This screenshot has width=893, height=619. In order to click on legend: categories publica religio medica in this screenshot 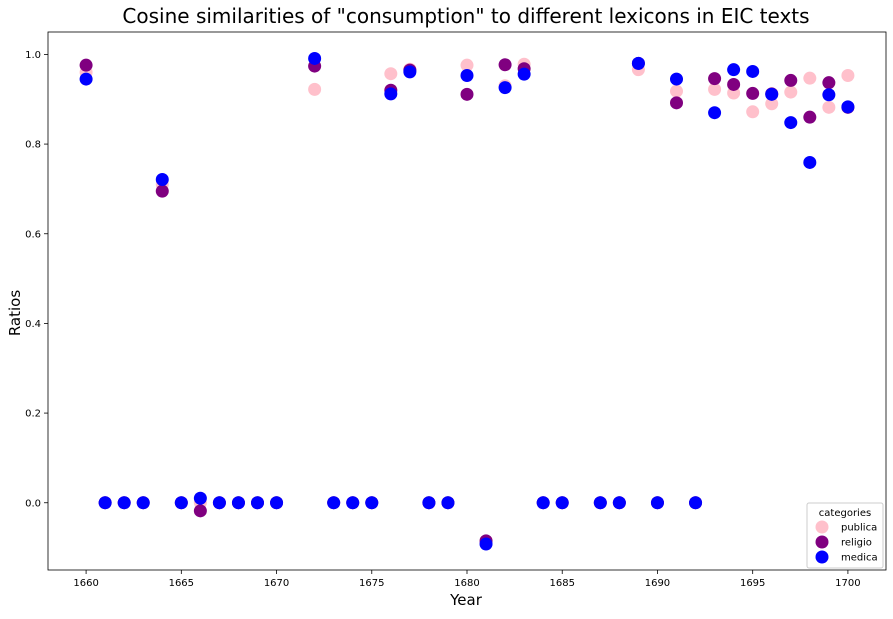, I will do `click(845, 535)`.